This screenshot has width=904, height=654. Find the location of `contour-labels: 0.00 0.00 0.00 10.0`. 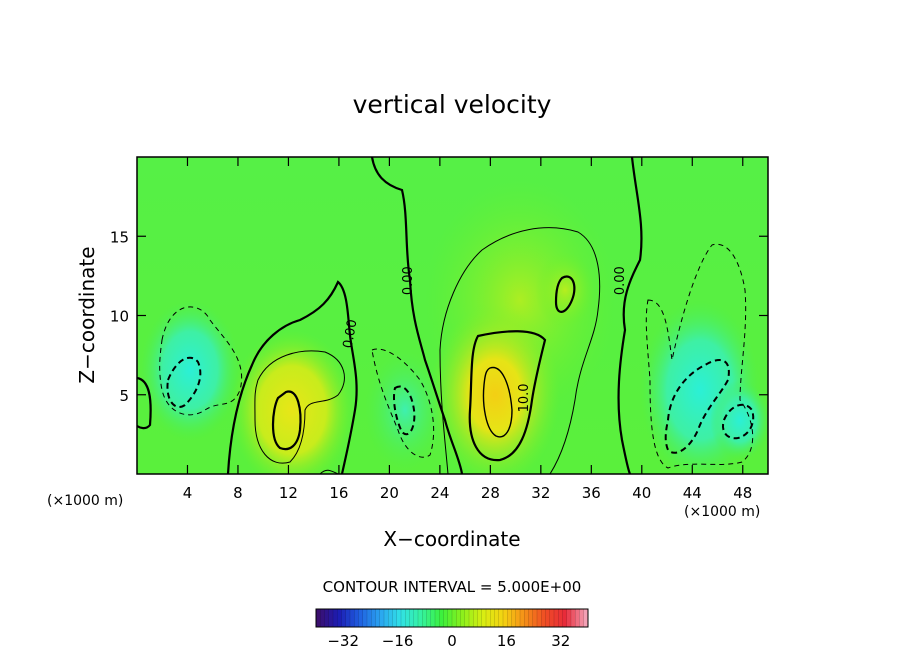

contour-labels: 0.00 0.00 0.00 10.0 is located at coordinates (484, 339).